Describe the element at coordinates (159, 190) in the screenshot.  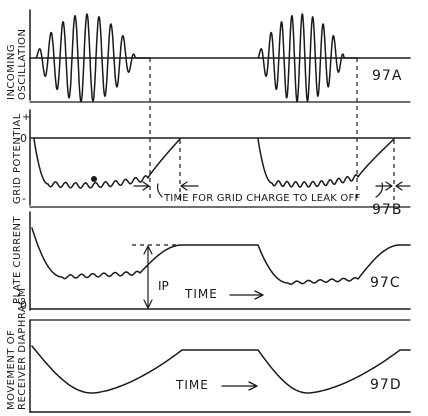
I see `leak-label-hook` at that location.